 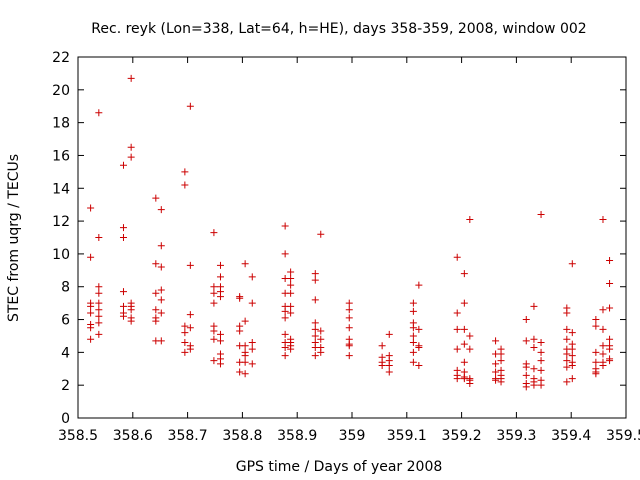 What do you see at coordinates (339, 467) in the screenshot?
I see `x-axis-label: GPS time / Days of year 2008` at bounding box center [339, 467].